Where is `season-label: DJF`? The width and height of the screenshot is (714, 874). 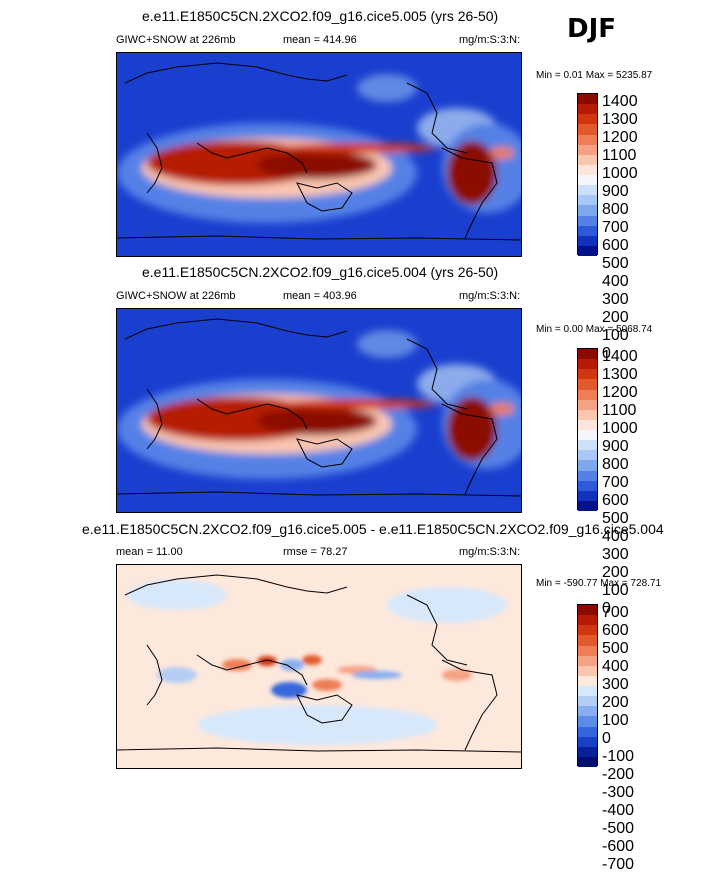 season-label: DJF is located at coordinates (592, 29).